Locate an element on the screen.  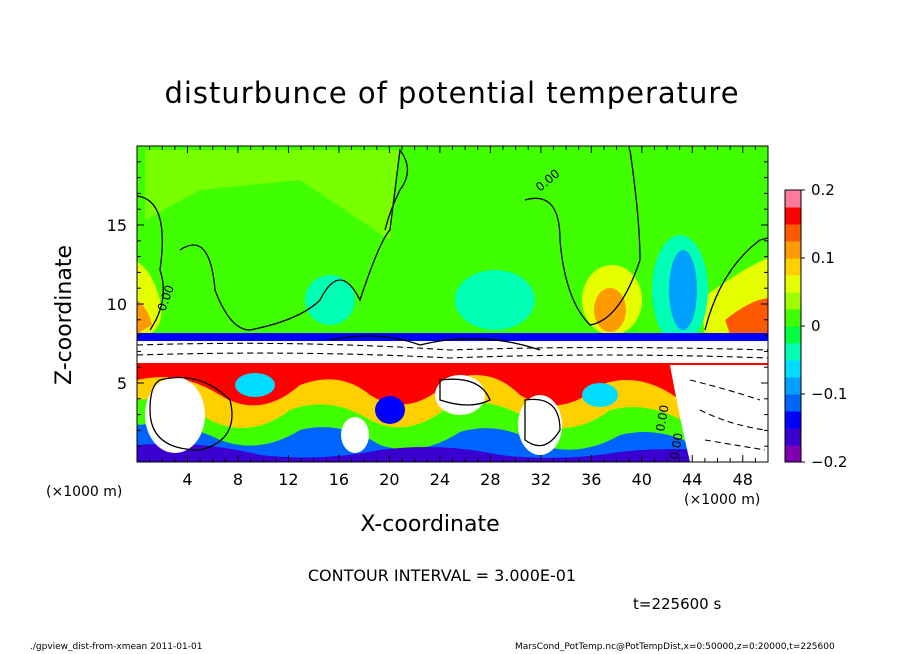
colorbar-tick-label: 0.2 is located at coordinates (823, 190).